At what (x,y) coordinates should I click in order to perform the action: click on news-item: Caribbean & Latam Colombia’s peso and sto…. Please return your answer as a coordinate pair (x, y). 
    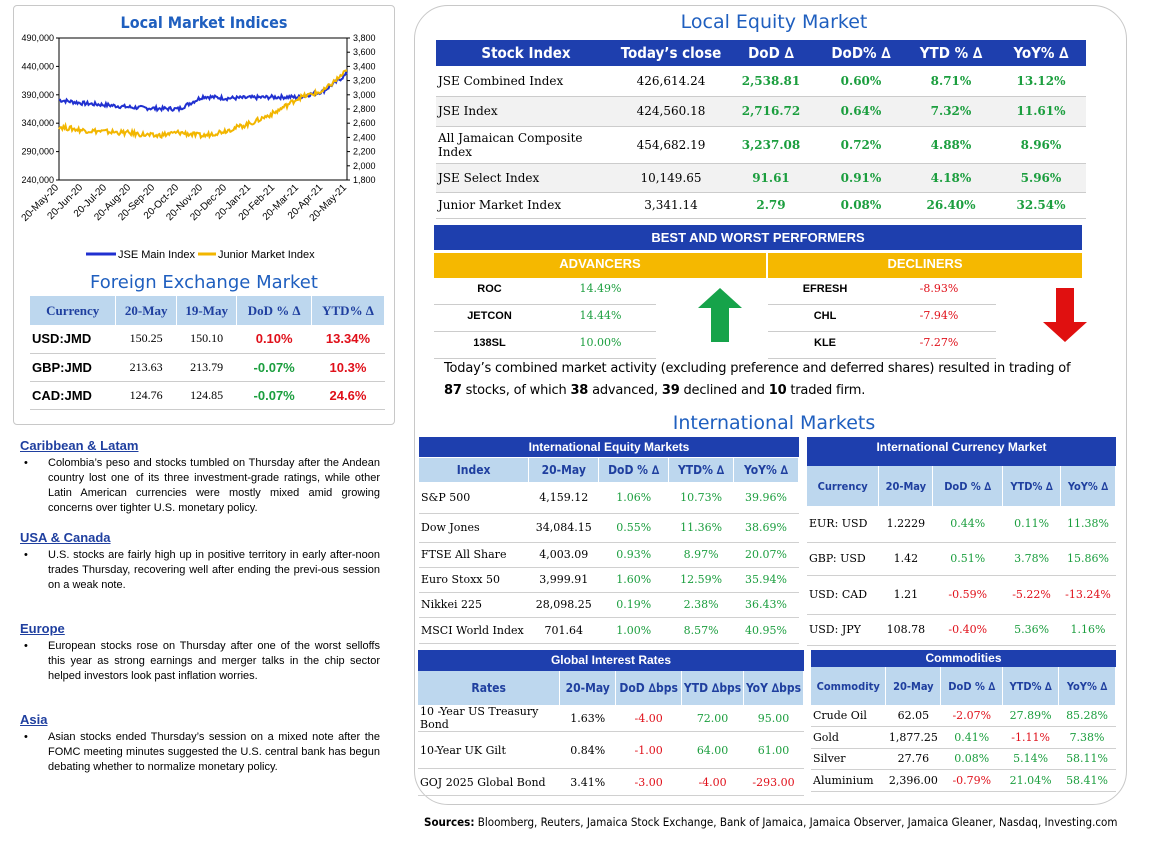
    Looking at the image, I should click on (200, 477).